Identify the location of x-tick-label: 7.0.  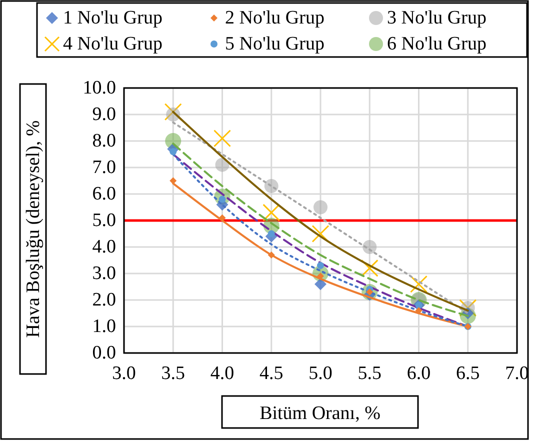
(517, 373).